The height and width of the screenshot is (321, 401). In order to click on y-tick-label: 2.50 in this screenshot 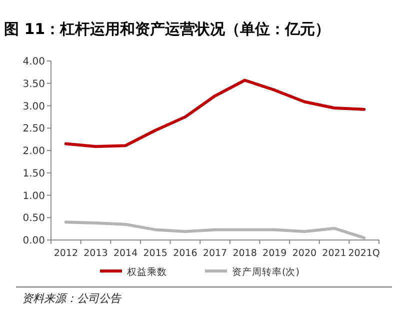, I will do `click(33, 129)`.